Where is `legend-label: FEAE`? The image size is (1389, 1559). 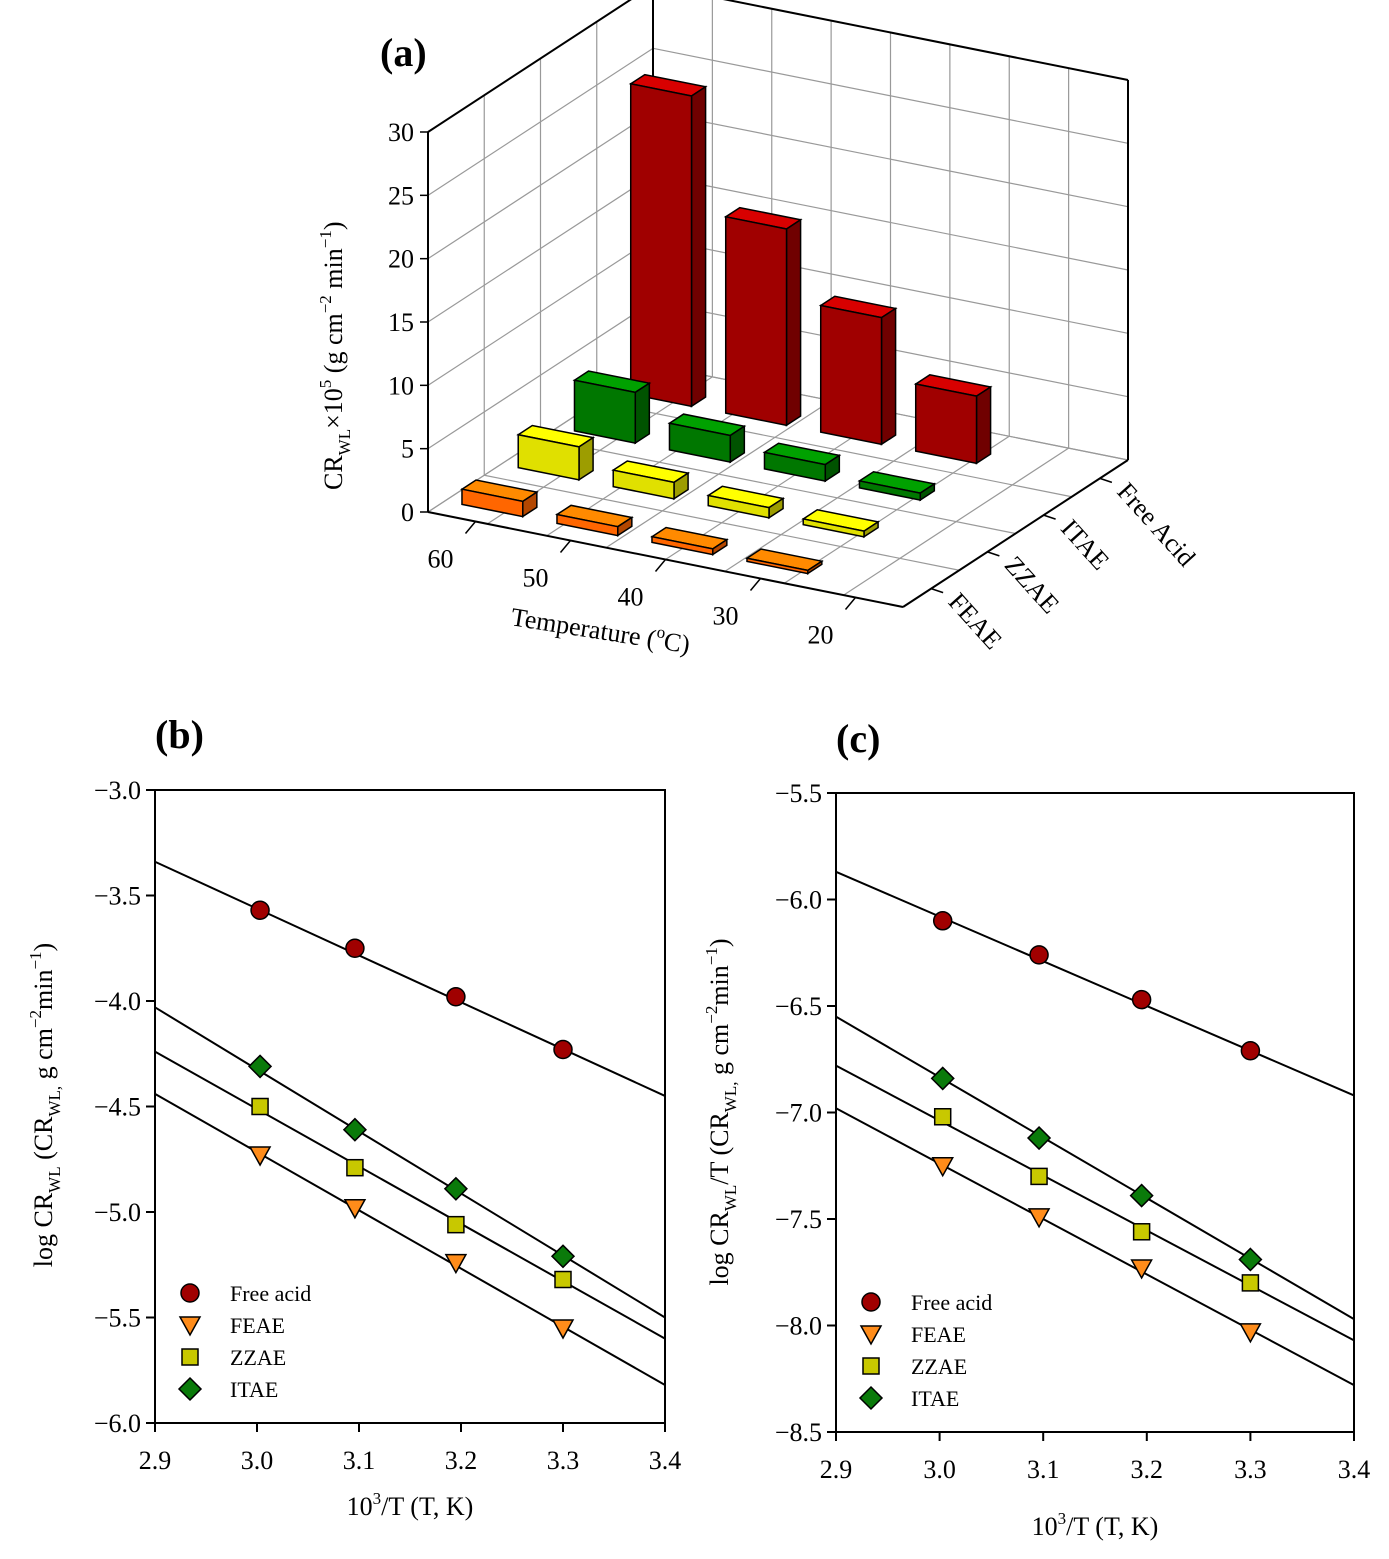 legend-label: FEAE is located at coordinates (257, 1325).